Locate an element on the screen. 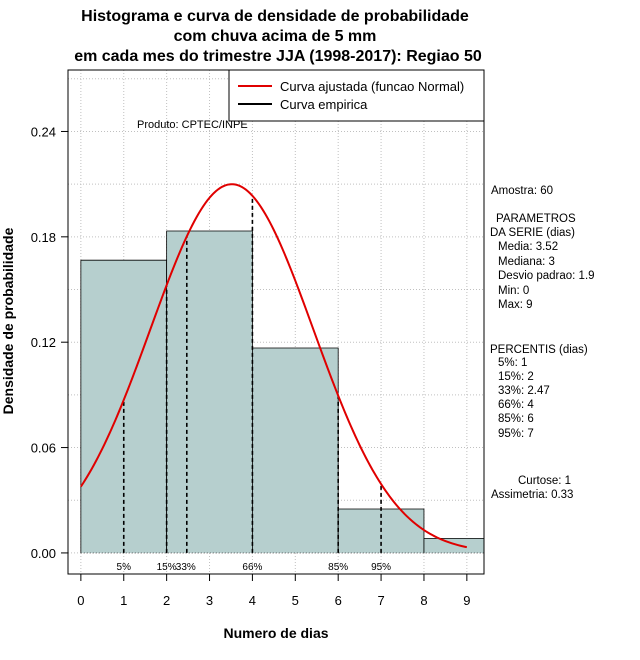 The width and height of the screenshot is (640, 660). percentile-label: 33% is located at coordinates (186, 567).